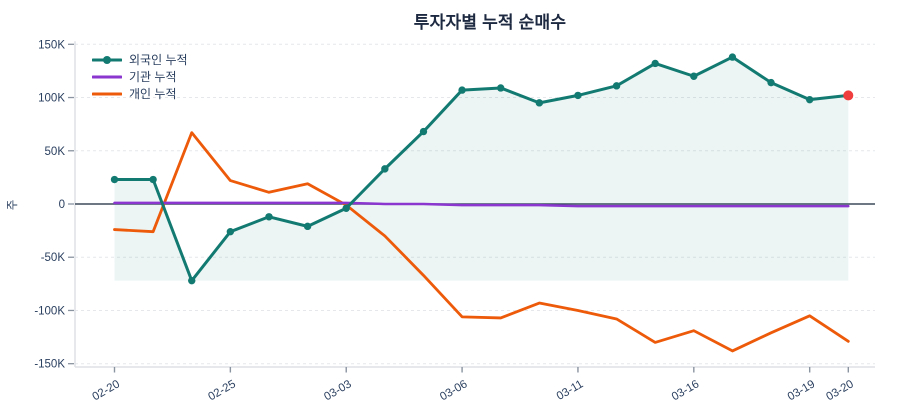  What do you see at coordinates (62, 205) in the screenshot?
I see `y-tick-label: 0` at bounding box center [62, 205].